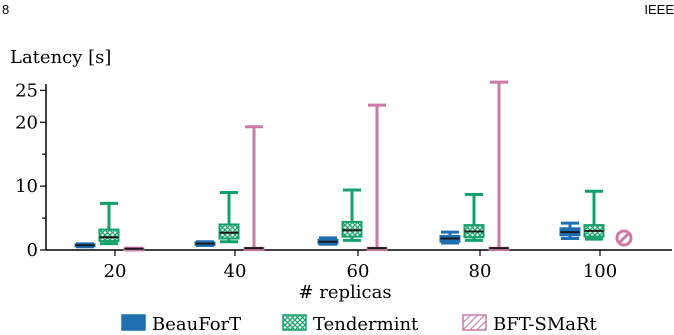 The image size is (674, 335). I want to click on no-data-marker, so click(624, 238).